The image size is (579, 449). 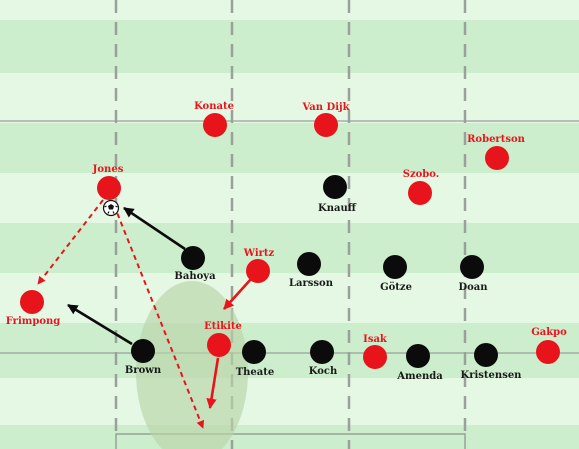 What do you see at coordinates (214, 106) in the screenshot?
I see `player-name: Konate` at bounding box center [214, 106].